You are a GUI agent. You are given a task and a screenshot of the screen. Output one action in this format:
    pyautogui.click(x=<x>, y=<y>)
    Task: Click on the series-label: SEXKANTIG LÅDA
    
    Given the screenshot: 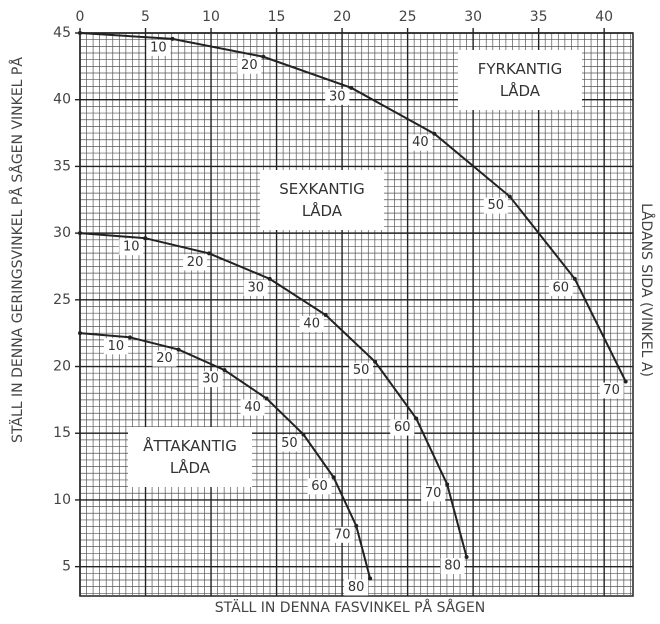 What is the action you would take?
    pyautogui.click(x=322, y=200)
    